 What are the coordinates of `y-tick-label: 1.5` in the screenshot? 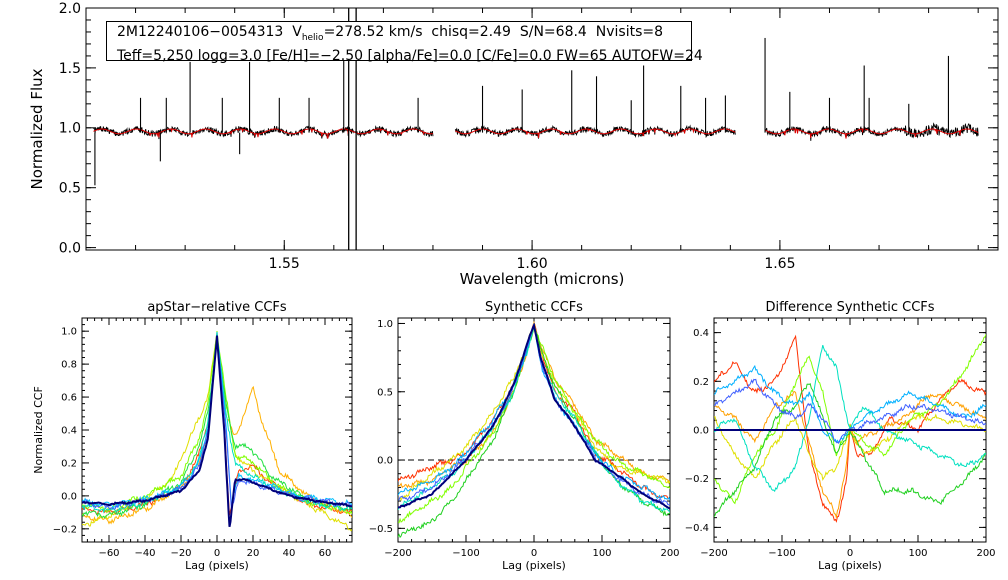 It's located at (70, 69).